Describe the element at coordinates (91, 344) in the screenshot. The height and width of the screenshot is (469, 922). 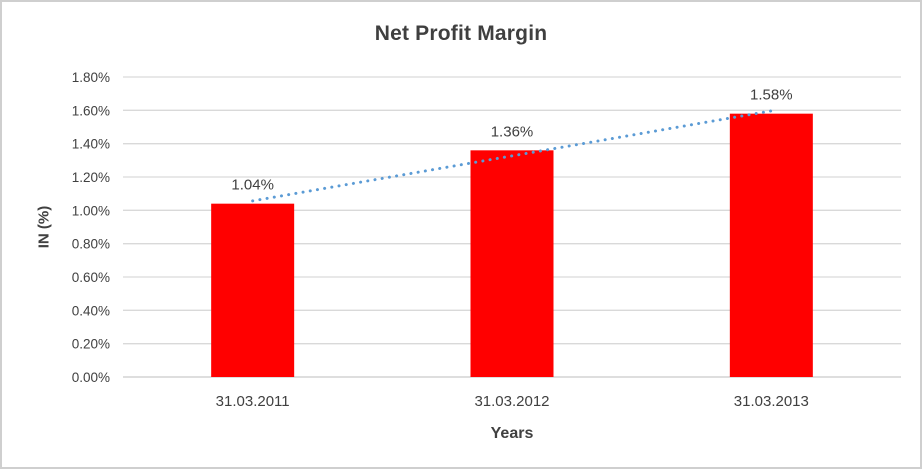
I see `y-tick-label: 0.20%` at that location.